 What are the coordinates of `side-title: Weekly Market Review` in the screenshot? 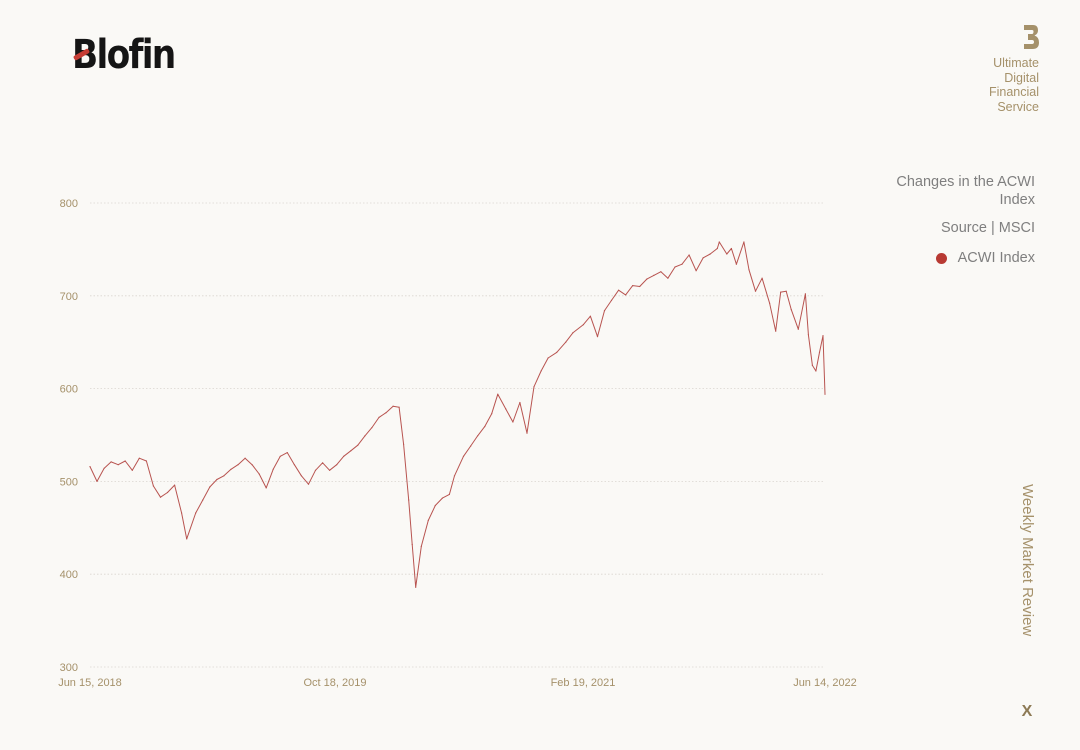 It's located at (1027, 560).